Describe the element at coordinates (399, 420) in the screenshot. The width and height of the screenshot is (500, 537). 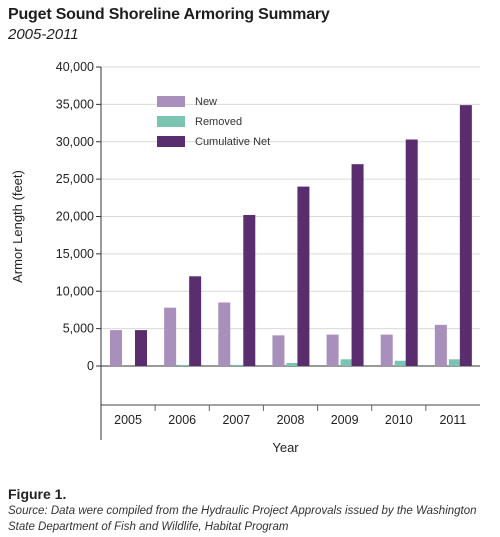
I see `x-tick-label: 2010` at that location.